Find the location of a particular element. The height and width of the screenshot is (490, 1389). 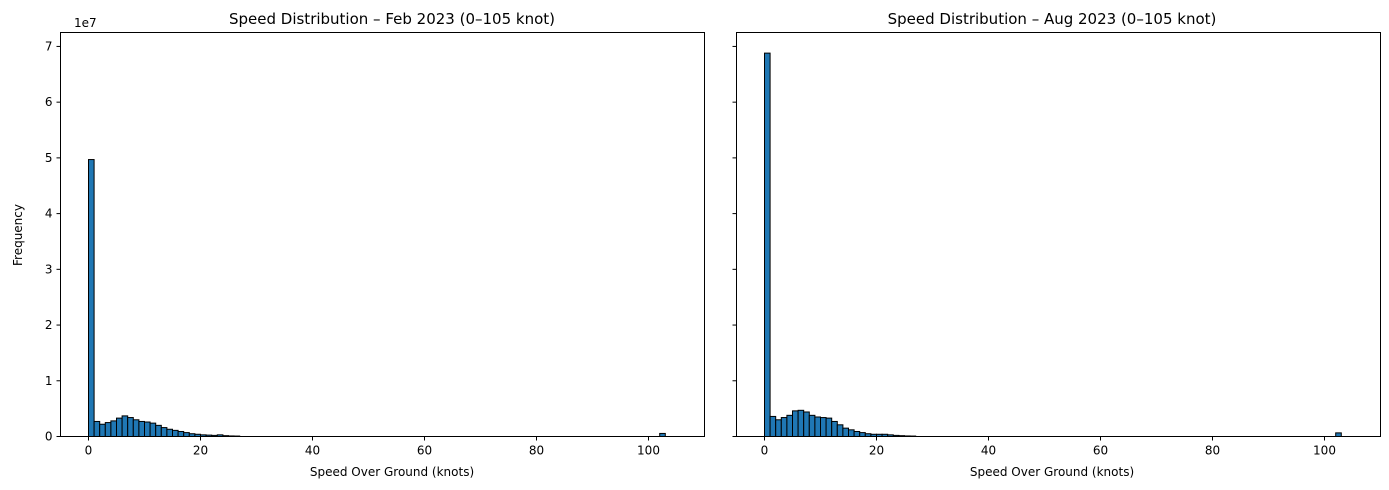

y-axis-label: Frequency is located at coordinates (18, 235).